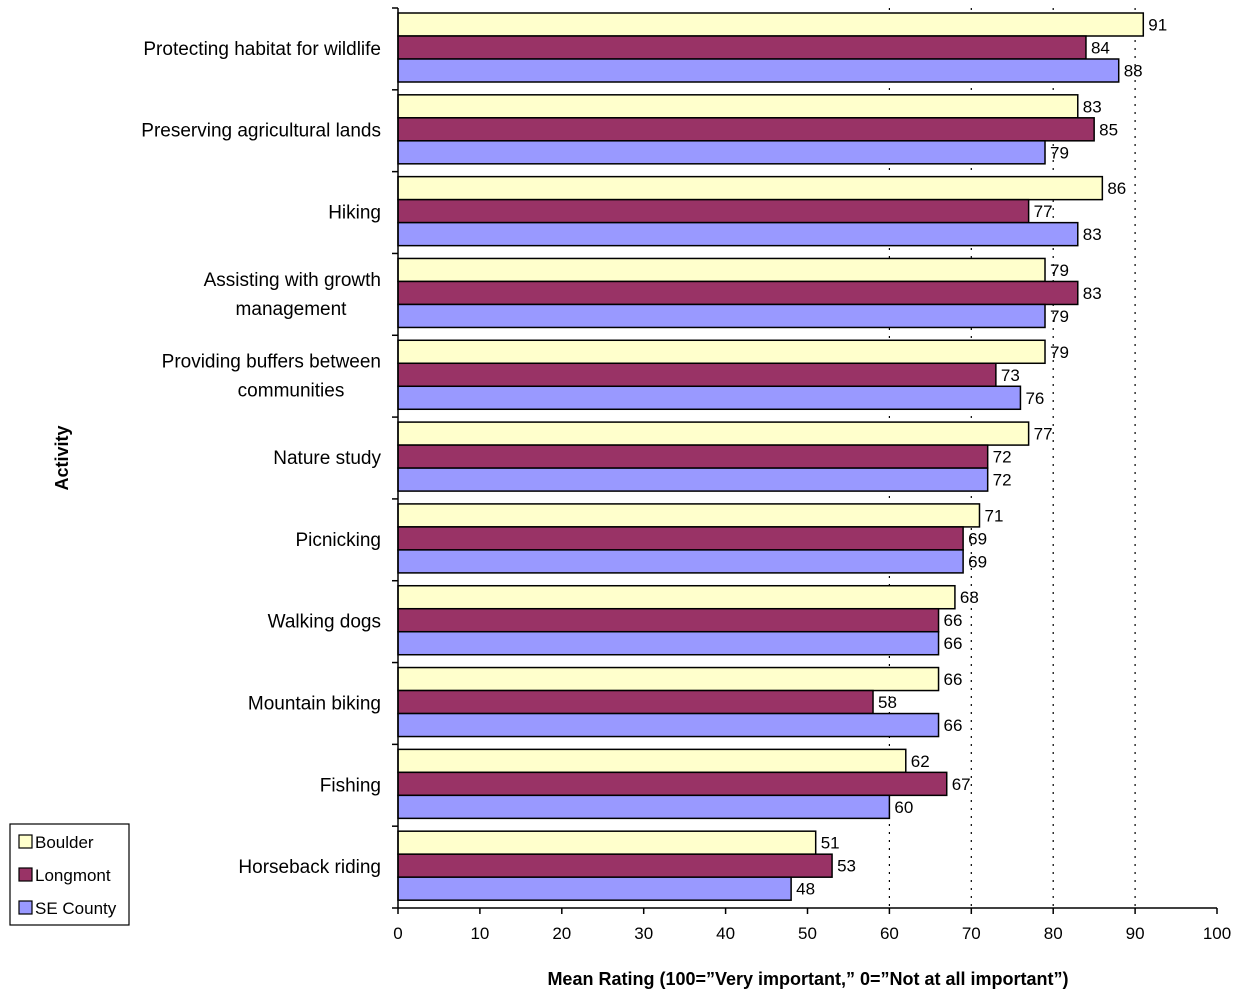  I want to click on x-tick-labels: 0 10 20 30 40 50 60 70 80 90 100, so click(812, 933).